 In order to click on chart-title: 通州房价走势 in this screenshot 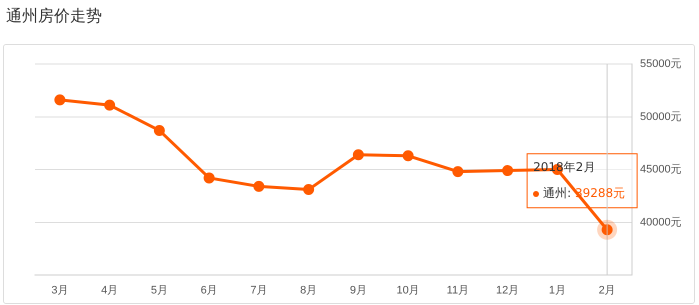, I will do `click(54, 16)`.